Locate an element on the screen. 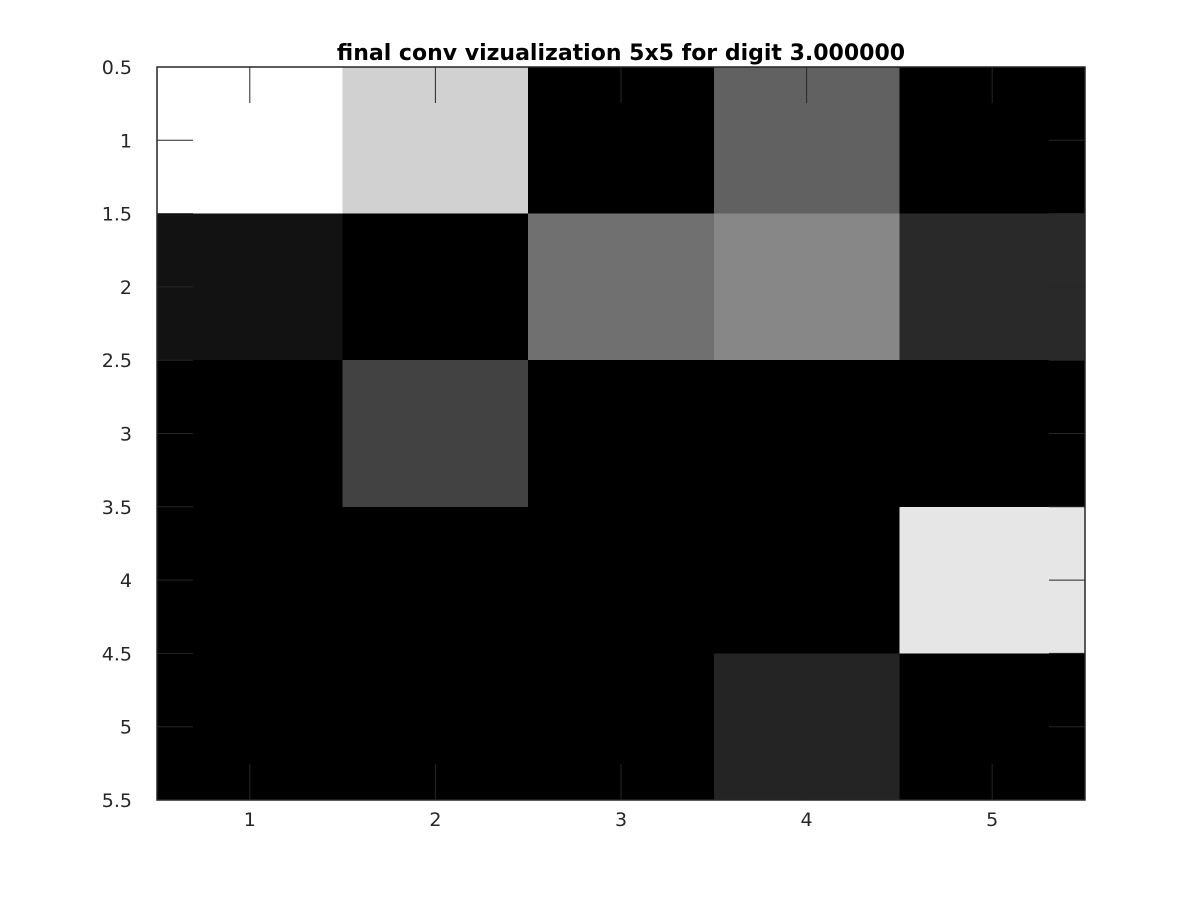  x-tick-label: 1 is located at coordinates (250, 820).